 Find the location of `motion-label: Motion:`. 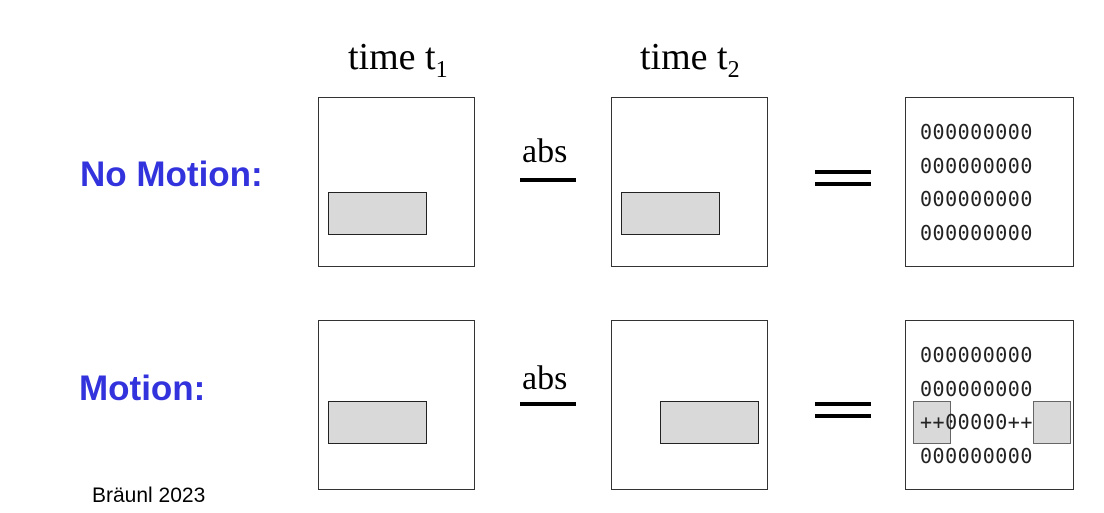

motion-label: Motion: is located at coordinates (142, 388).